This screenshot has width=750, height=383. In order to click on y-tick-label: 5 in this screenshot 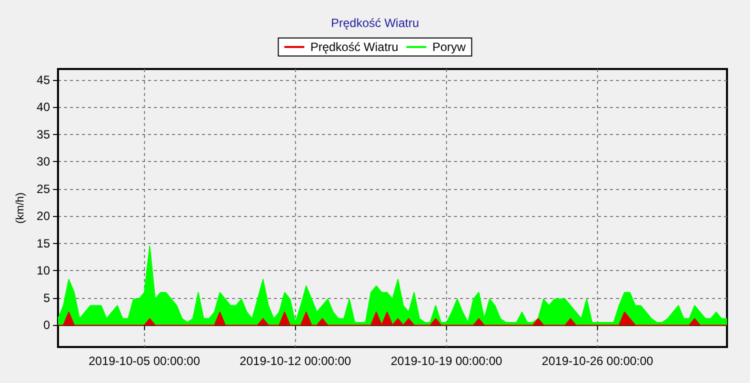, I will do `click(46, 297)`.